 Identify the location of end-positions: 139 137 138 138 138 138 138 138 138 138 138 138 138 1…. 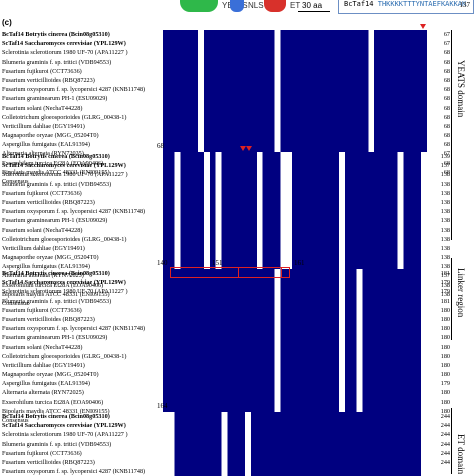
(440, 230).